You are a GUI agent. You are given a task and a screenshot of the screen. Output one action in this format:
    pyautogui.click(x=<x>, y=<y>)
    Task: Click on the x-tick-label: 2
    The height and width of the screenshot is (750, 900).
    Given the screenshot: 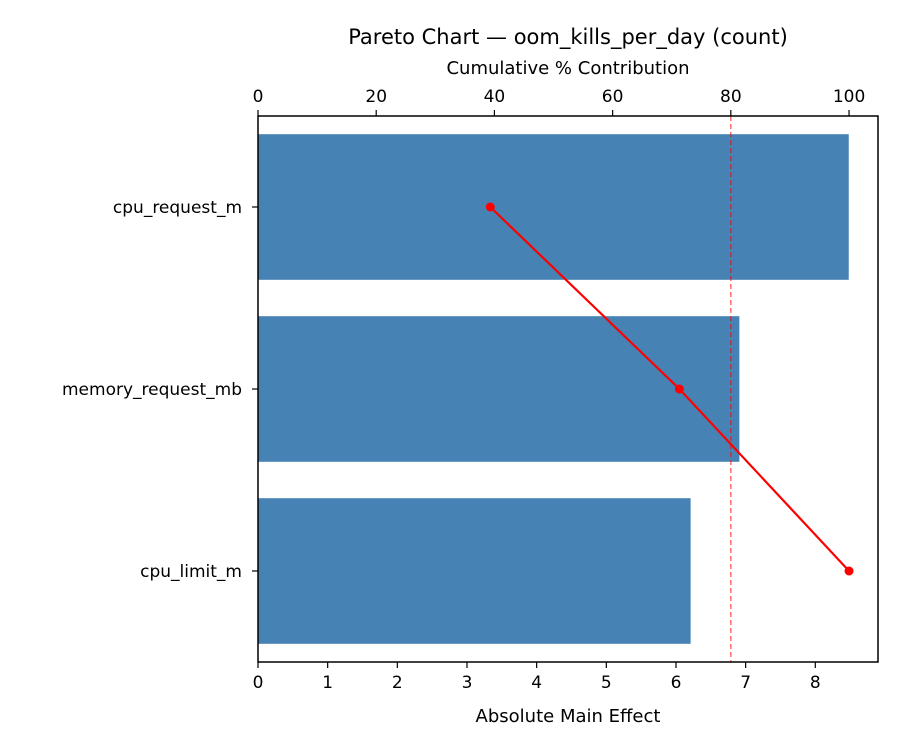 What is the action you would take?
    pyautogui.click(x=397, y=683)
    